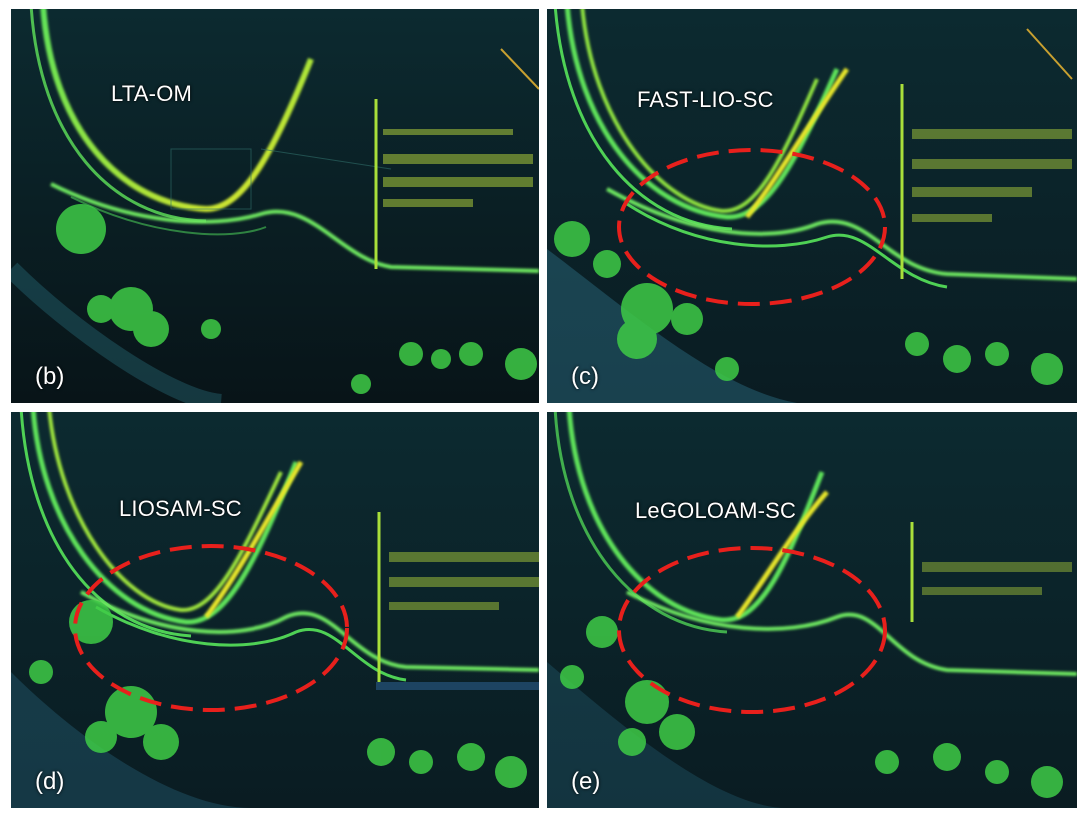 The width and height of the screenshot is (1089, 818). Describe the element at coordinates (585, 376) in the screenshot. I see `panel-id: (c)` at that location.